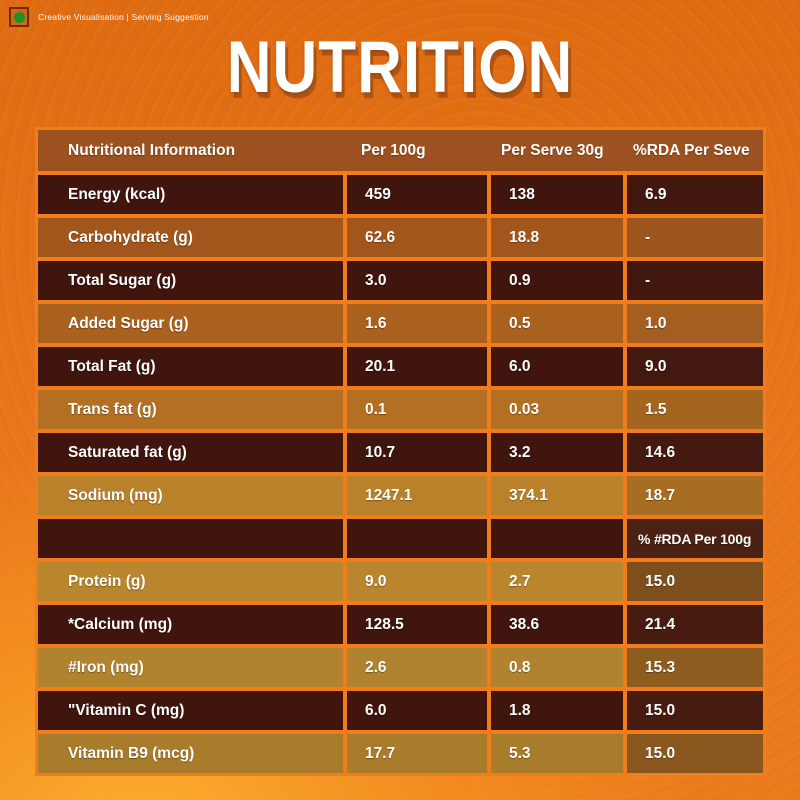 The image size is (800, 800). What do you see at coordinates (417, 753) in the screenshot?
I see `value-per-100g: 17.7` at bounding box center [417, 753].